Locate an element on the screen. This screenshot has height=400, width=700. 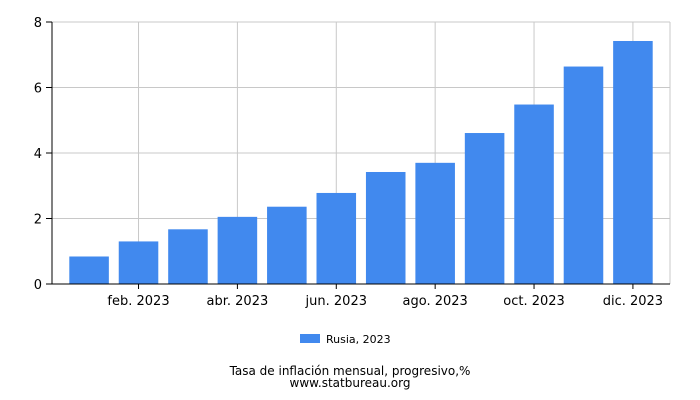
y-axis-ticks: 0 2 4 6 8 is located at coordinates (43, 154).